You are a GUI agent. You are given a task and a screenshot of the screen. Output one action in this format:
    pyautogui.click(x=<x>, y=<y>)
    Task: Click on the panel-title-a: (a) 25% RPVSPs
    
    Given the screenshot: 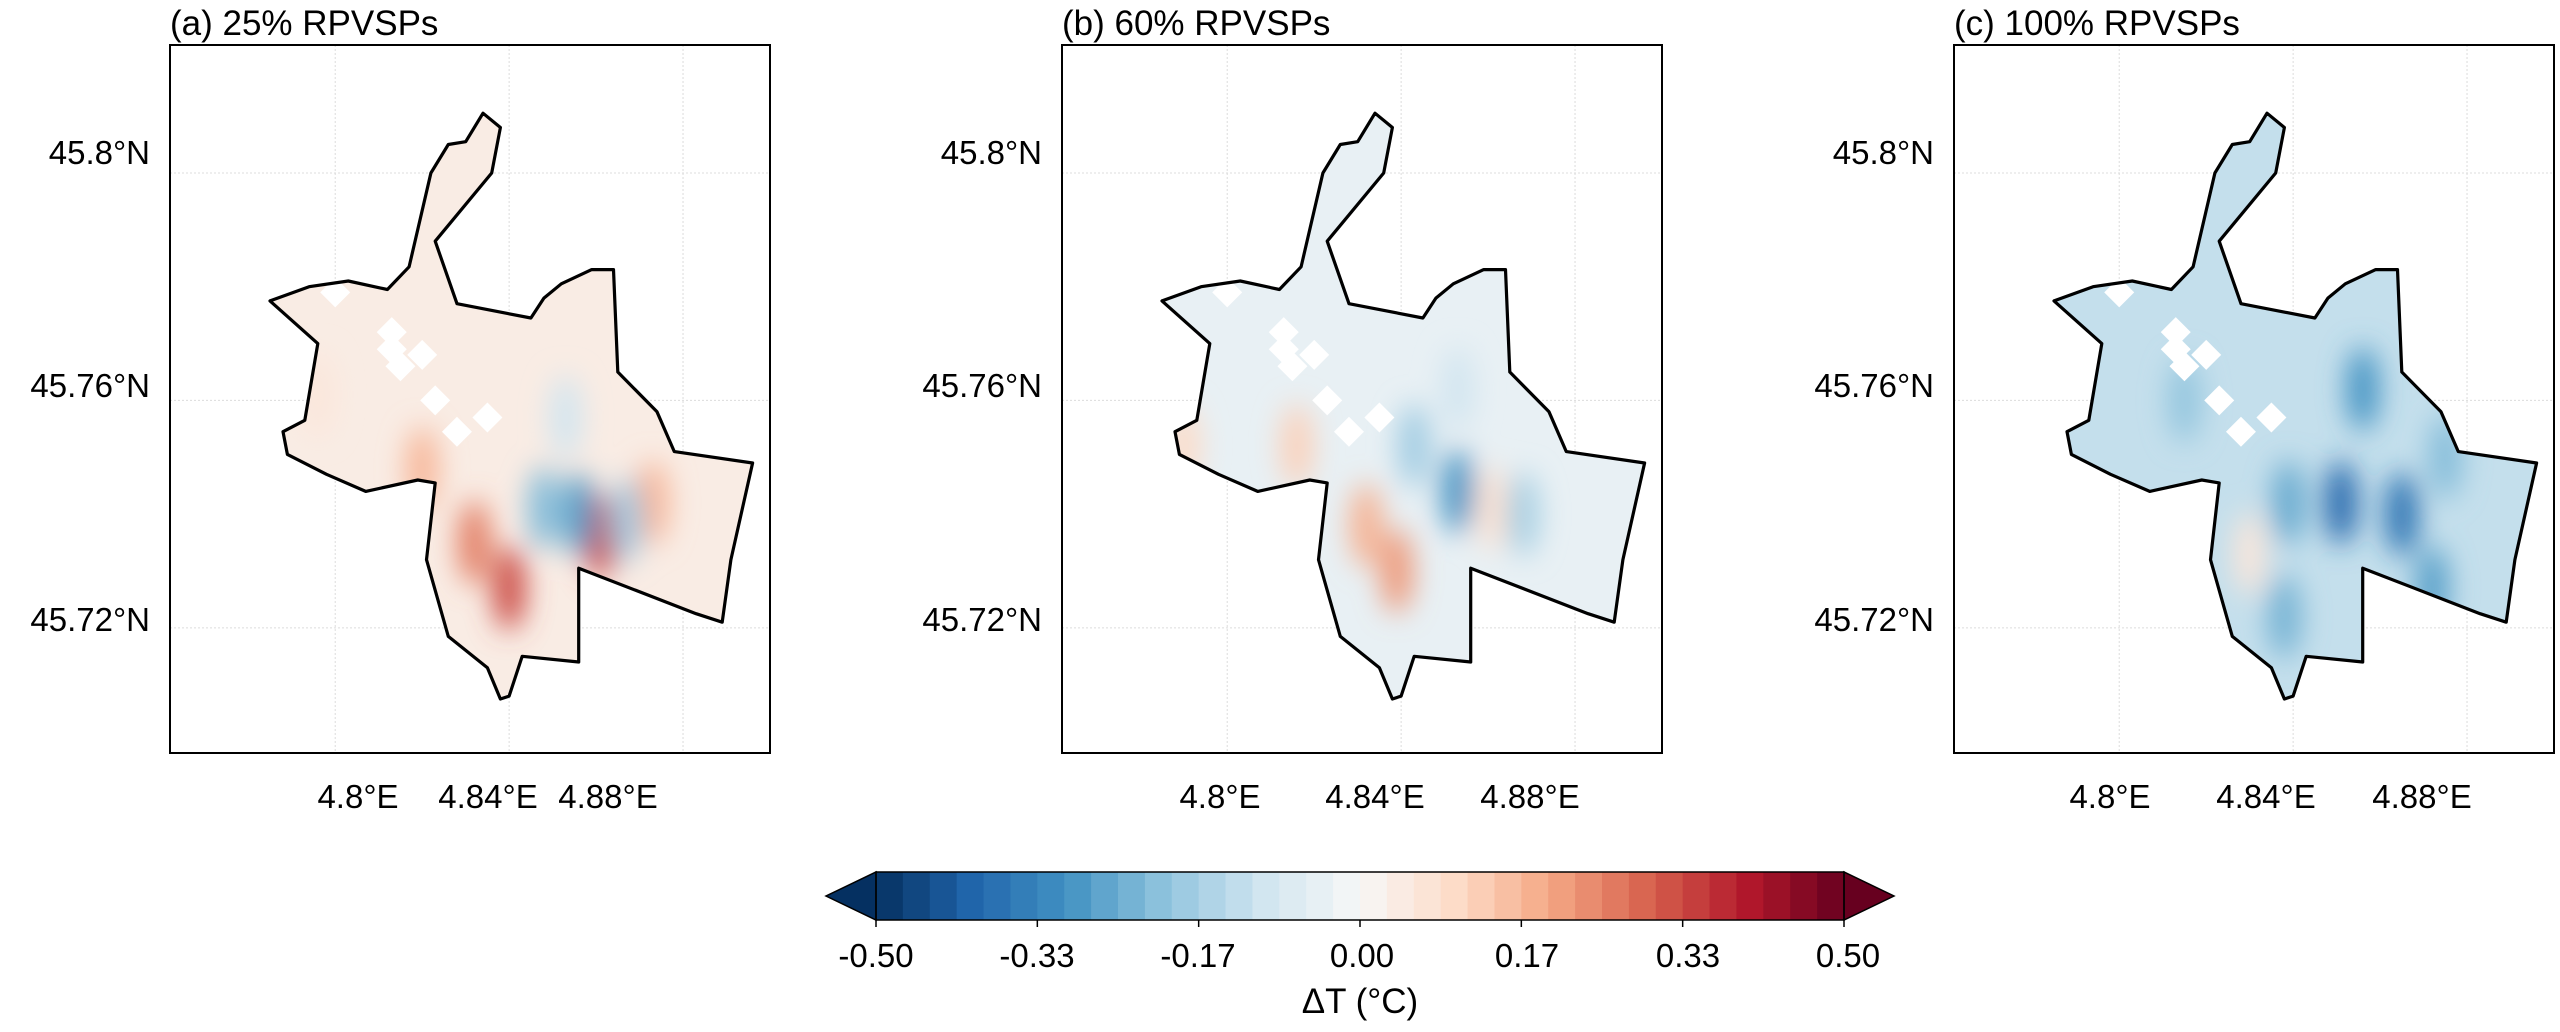 What is the action you would take?
    pyautogui.click(x=304, y=23)
    